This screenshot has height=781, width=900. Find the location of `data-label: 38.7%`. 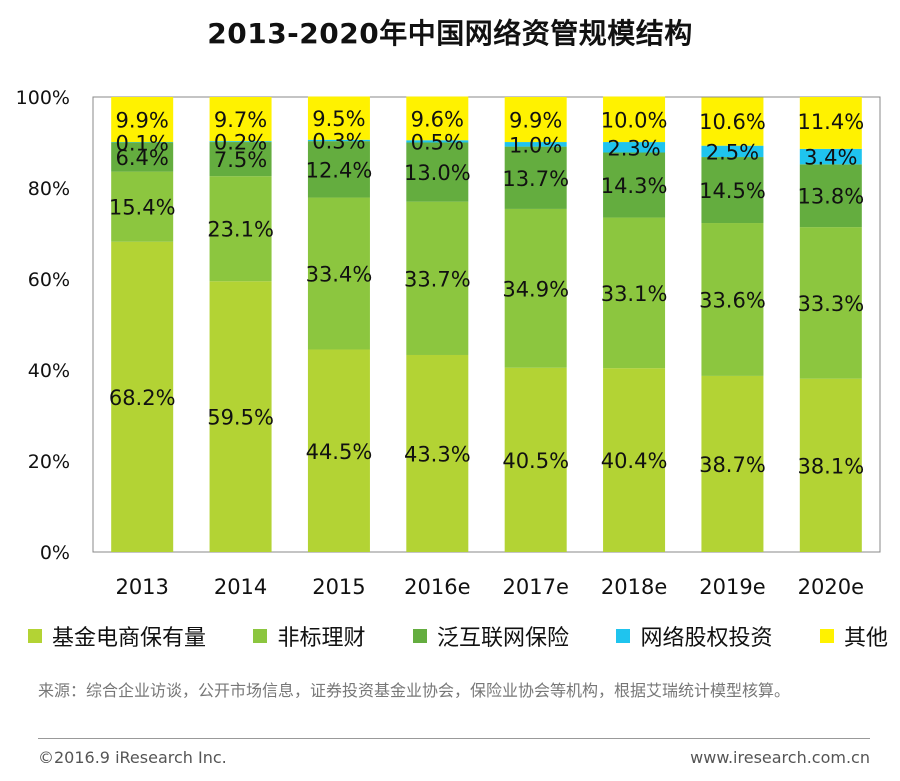

data-label: 38.7% is located at coordinates (732, 465).